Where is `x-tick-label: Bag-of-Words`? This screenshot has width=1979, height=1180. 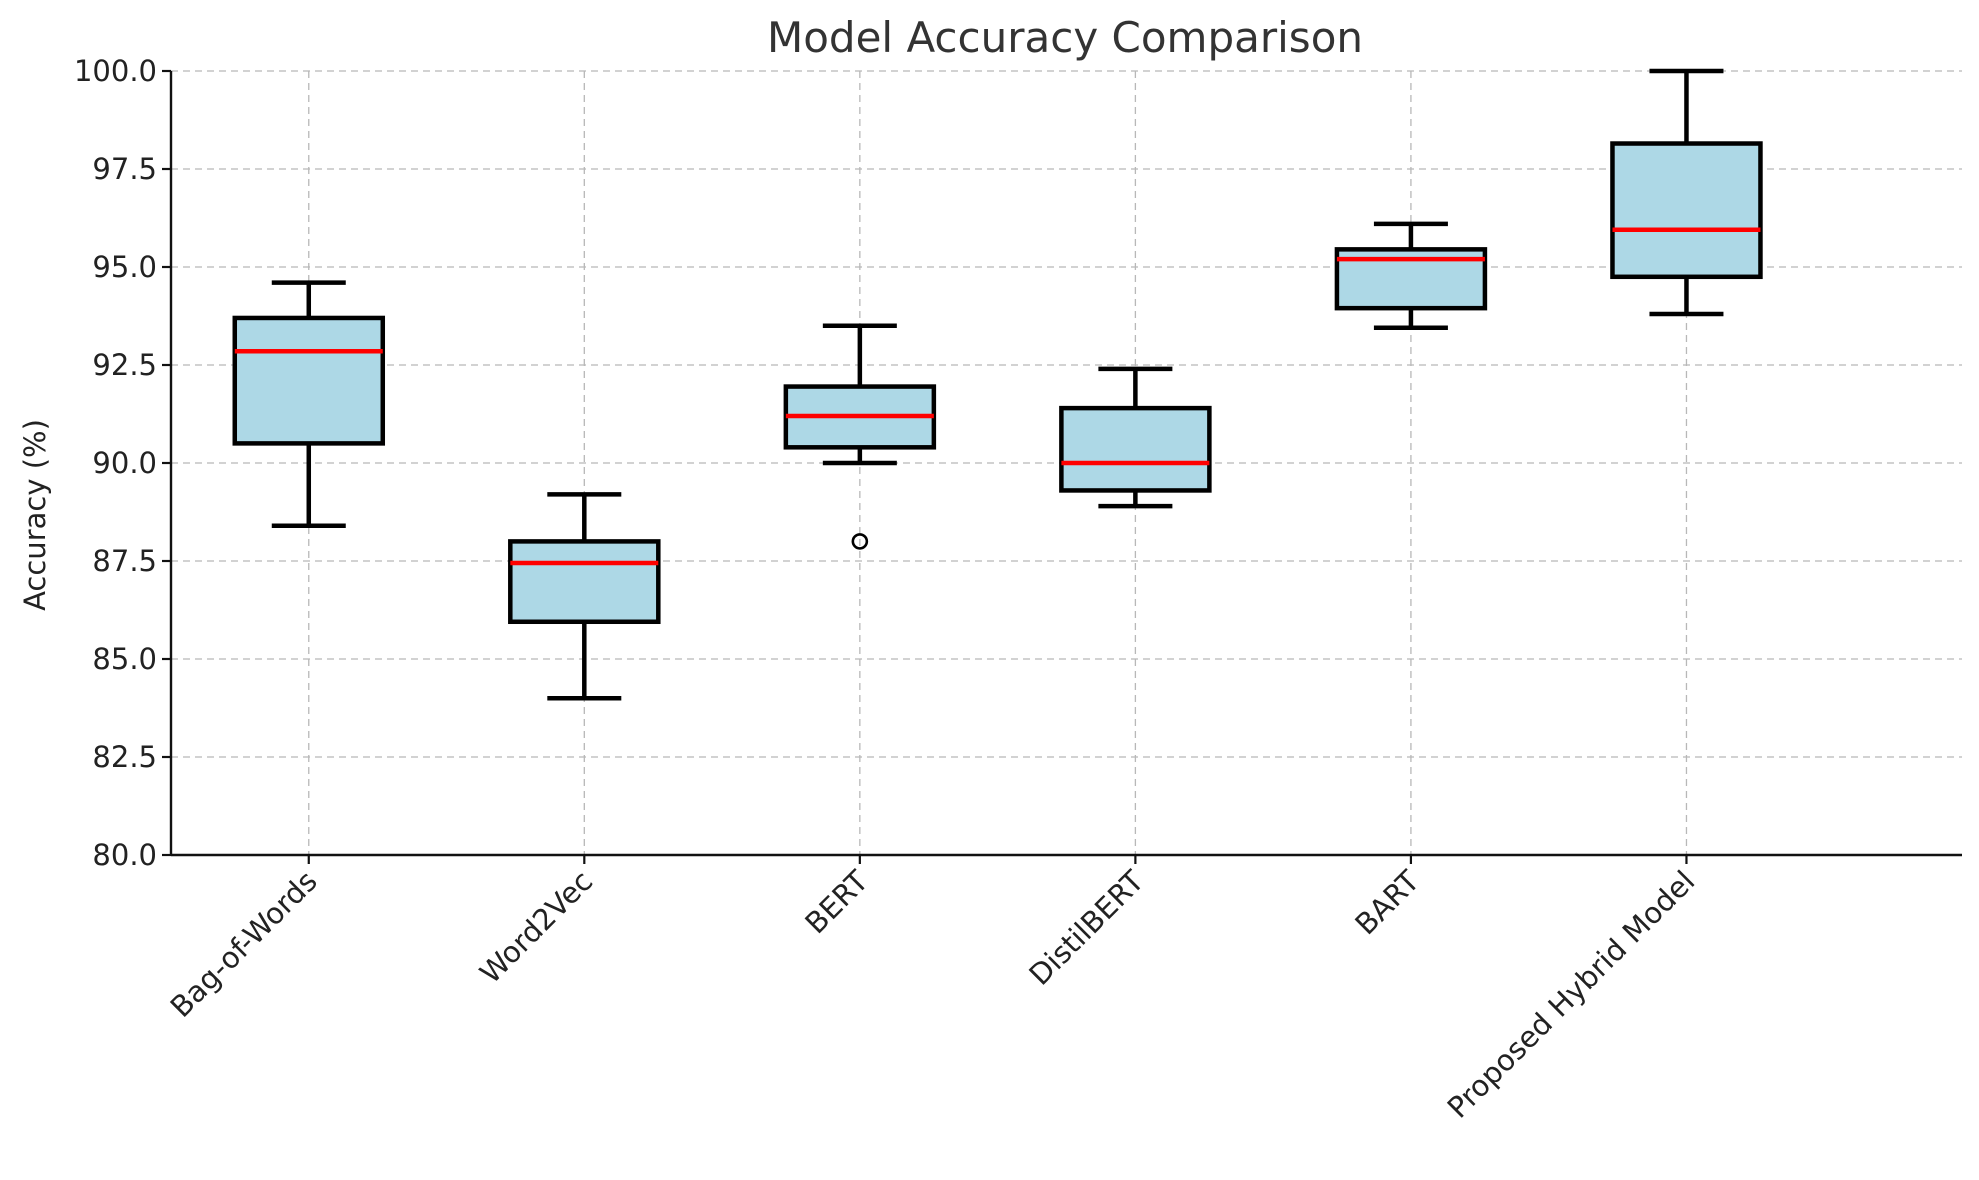 x-tick-label: Bag-of-Words is located at coordinates (244, 944).